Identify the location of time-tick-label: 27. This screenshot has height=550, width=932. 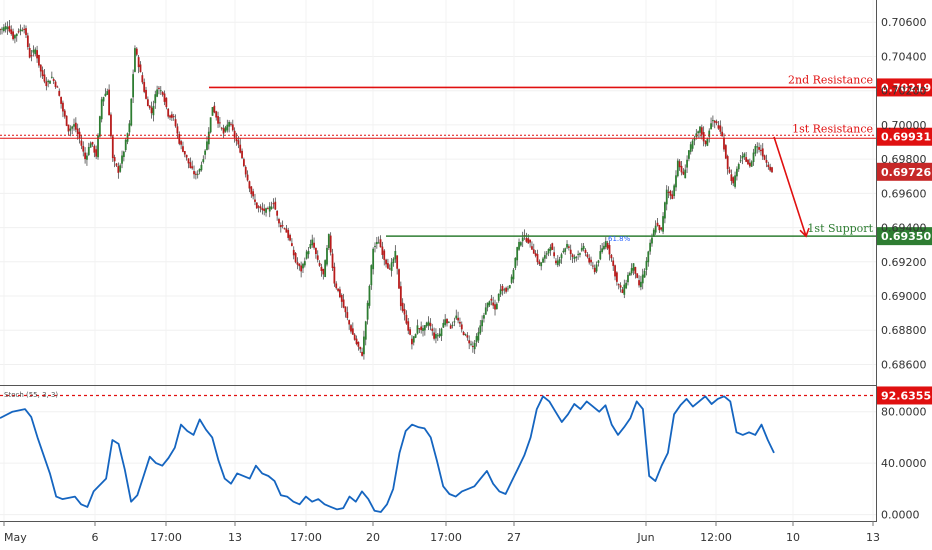
(514, 537).